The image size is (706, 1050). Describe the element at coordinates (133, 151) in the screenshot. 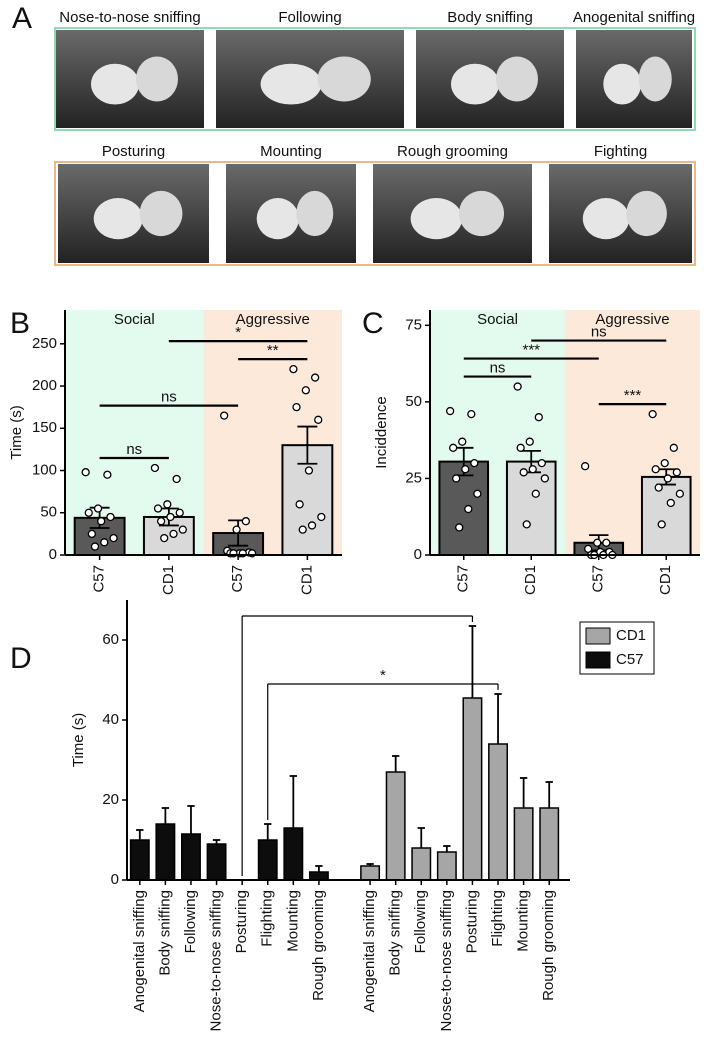

I see `photo-label: Posturing` at that location.